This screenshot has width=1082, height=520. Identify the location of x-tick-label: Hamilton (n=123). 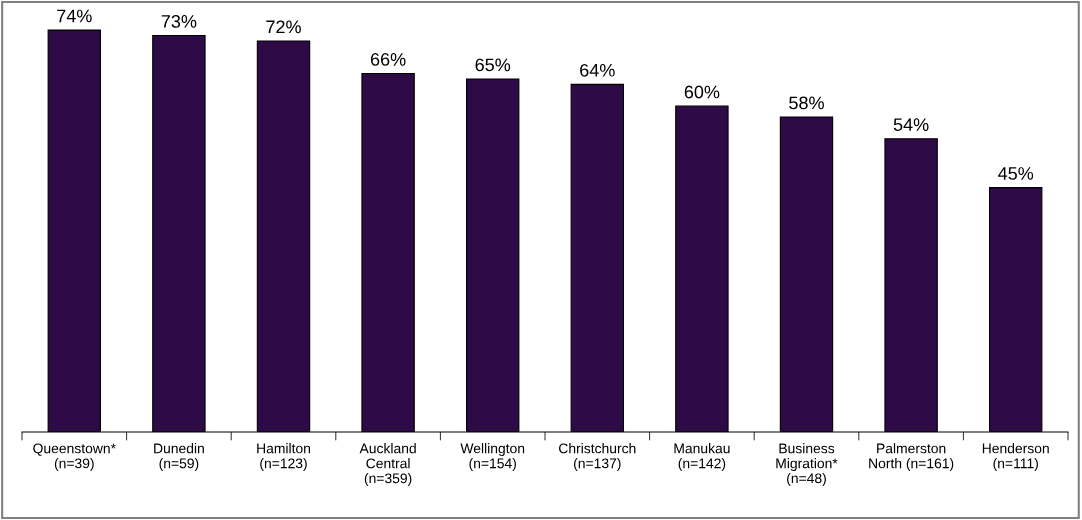
(283, 457).